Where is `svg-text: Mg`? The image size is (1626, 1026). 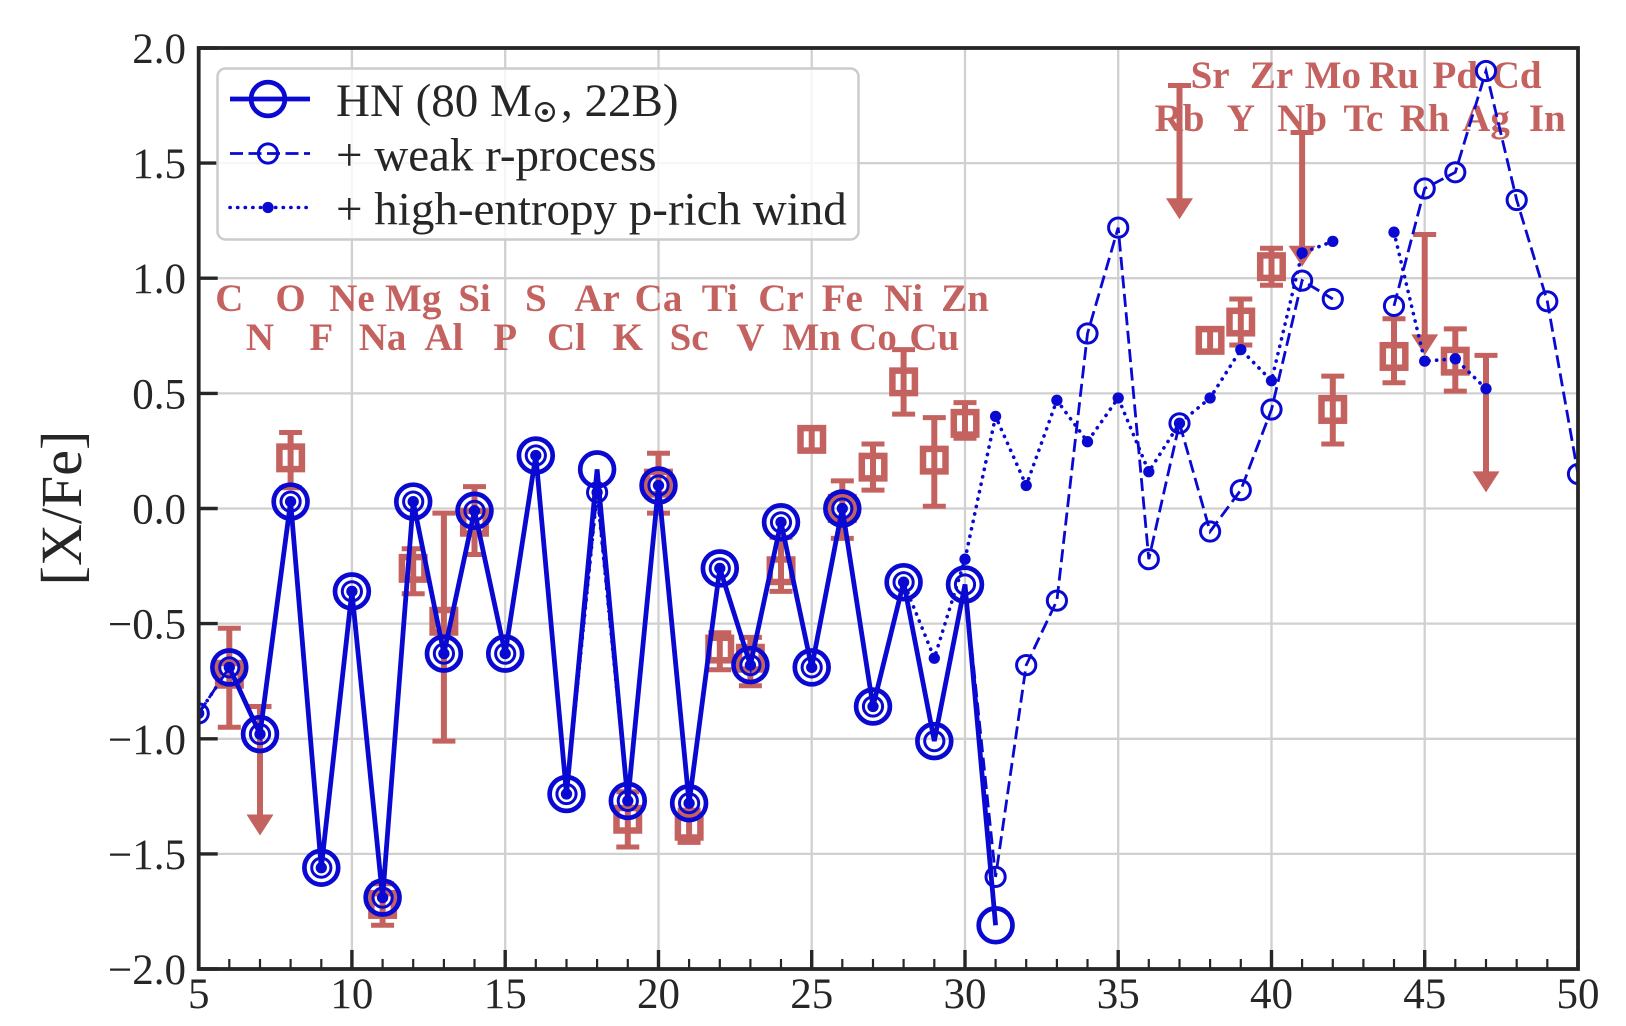 svg-text: Mg is located at coordinates (413, 298).